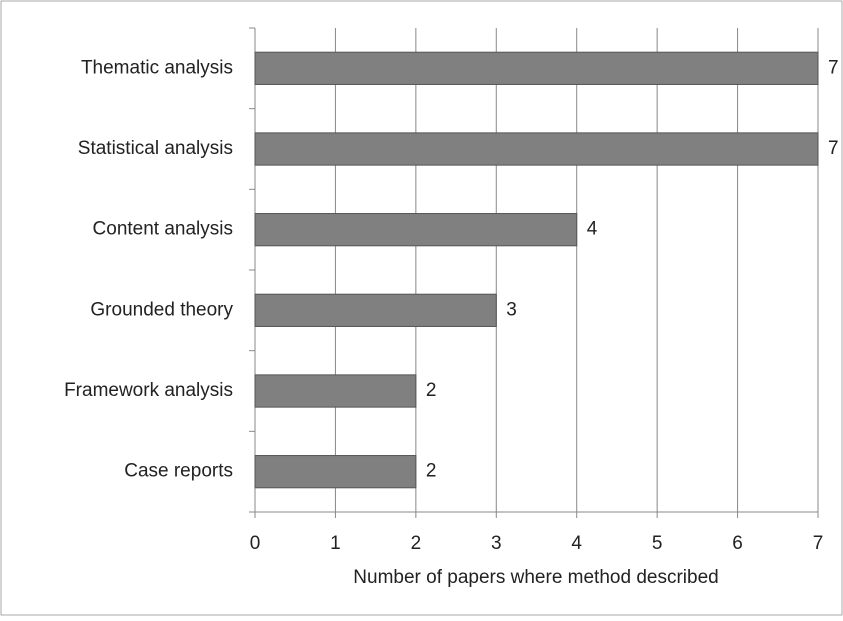 Image resolution: width=843 pixels, height=621 pixels. Describe the element at coordinates (737, 543) in the screenshot. I see `x-tick-label: 6` at that location.